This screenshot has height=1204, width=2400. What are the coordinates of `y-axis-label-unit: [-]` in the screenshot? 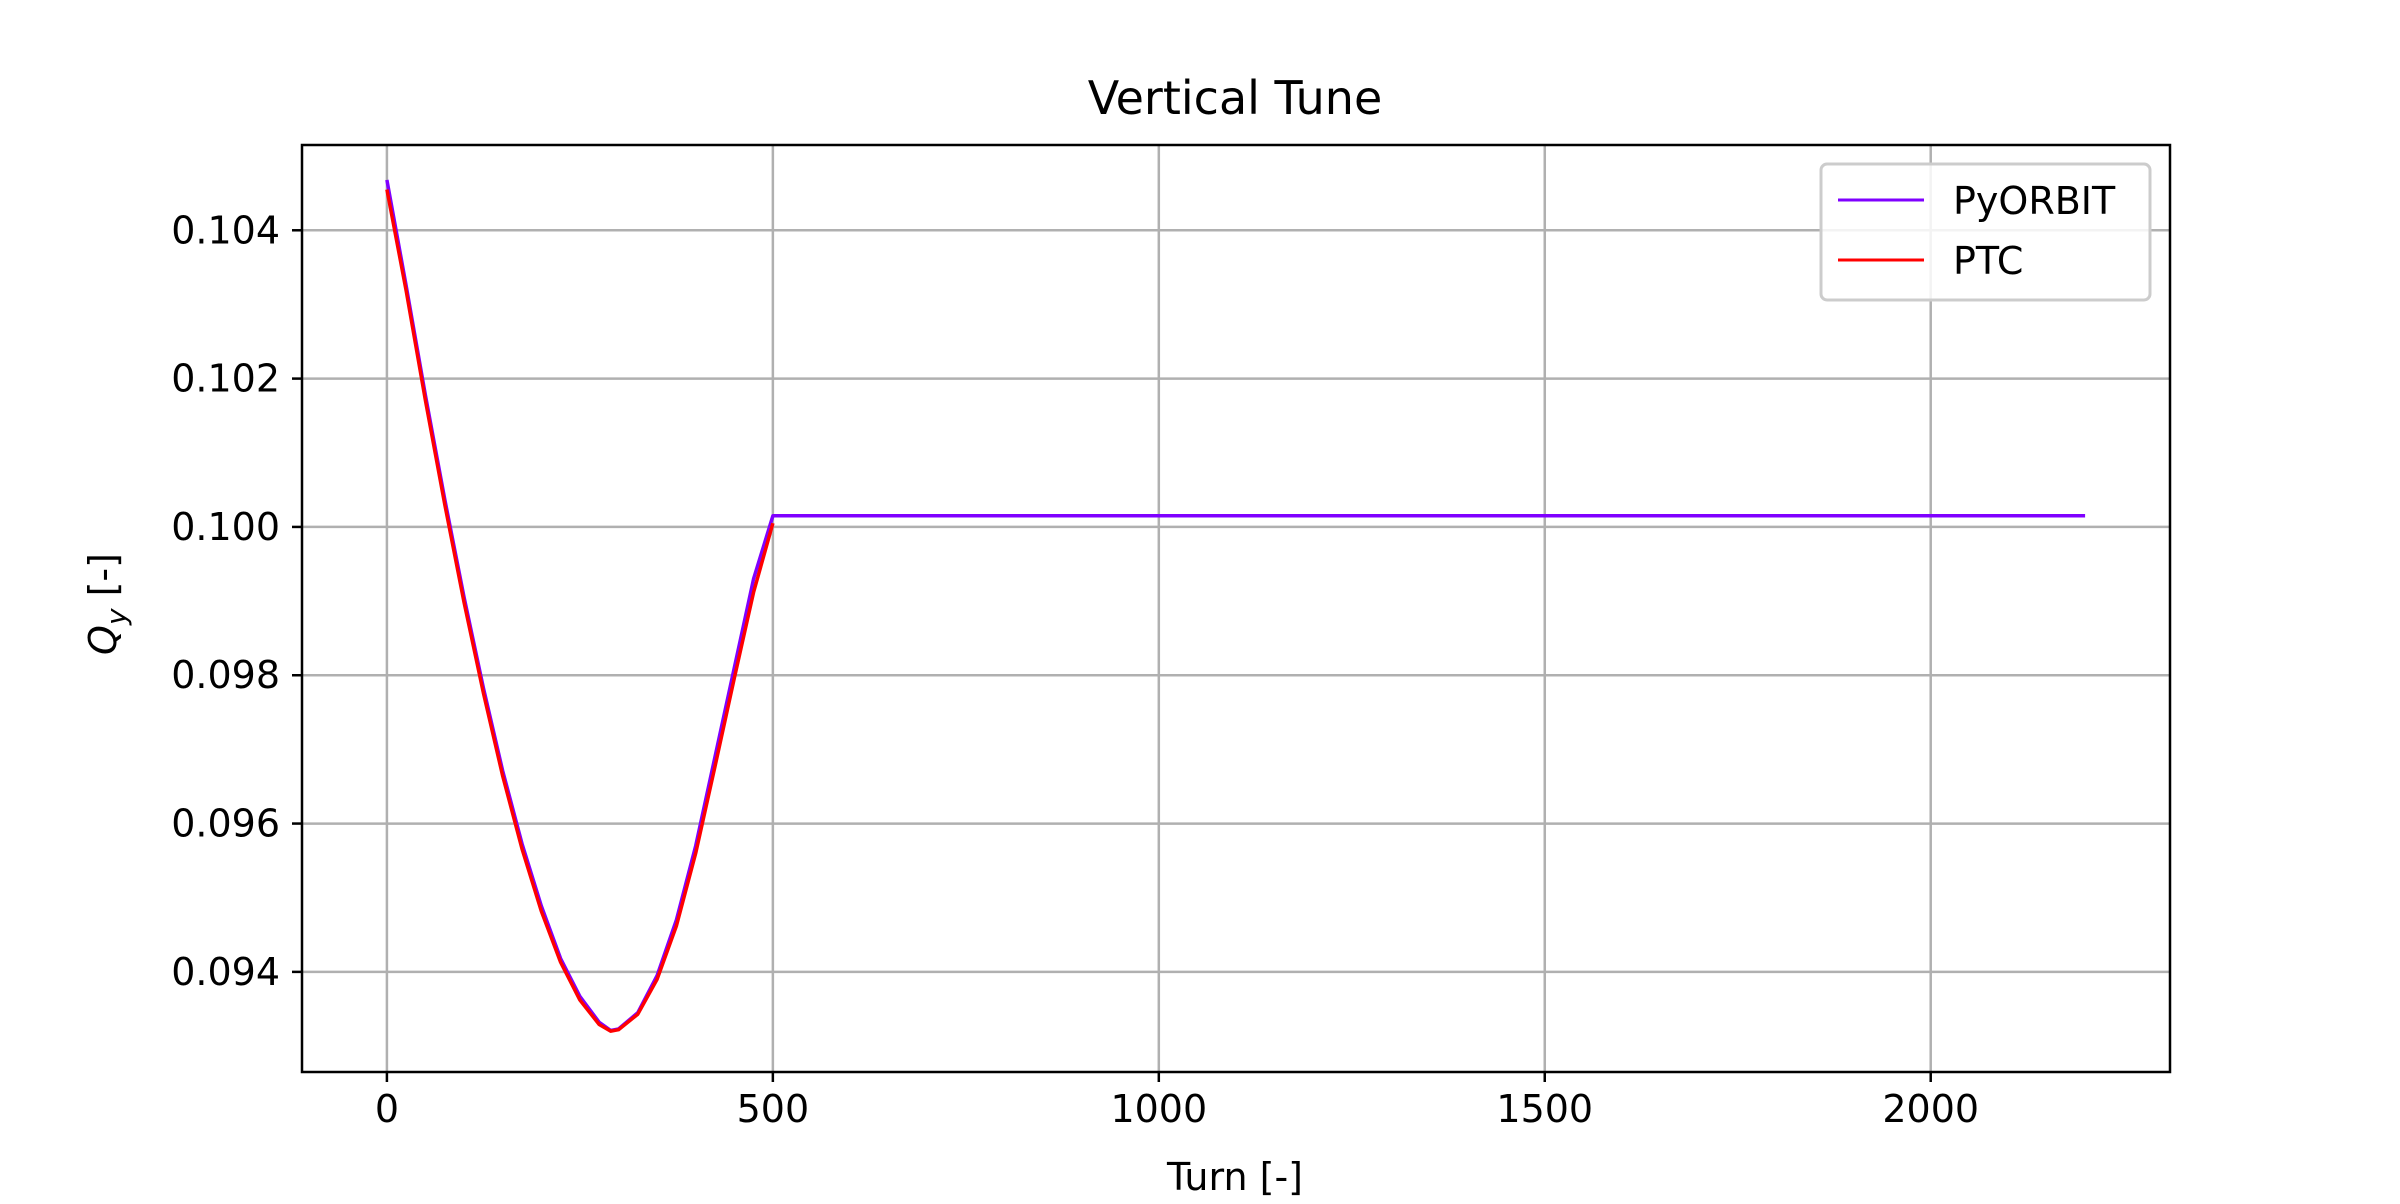 It's located at (103, 580).